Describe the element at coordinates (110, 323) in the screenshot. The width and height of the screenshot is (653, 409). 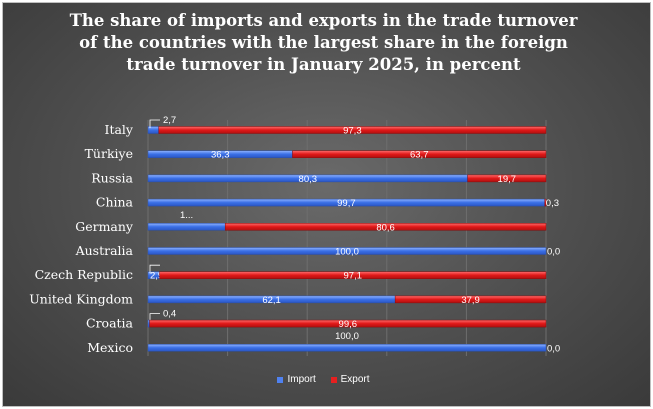
I see `category-label: Croatia` at that location.